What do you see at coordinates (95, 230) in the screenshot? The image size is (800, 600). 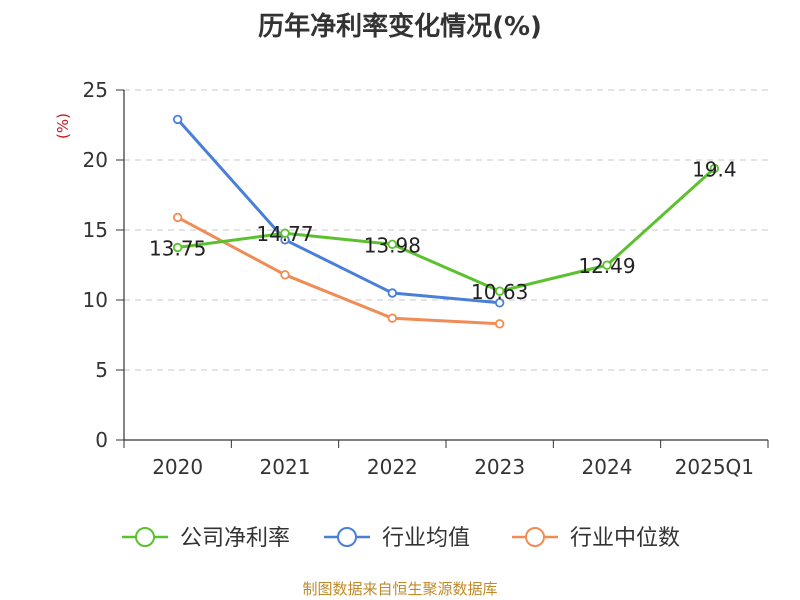 I see `y-tick-label: 15` at bounding box center [95, 230].